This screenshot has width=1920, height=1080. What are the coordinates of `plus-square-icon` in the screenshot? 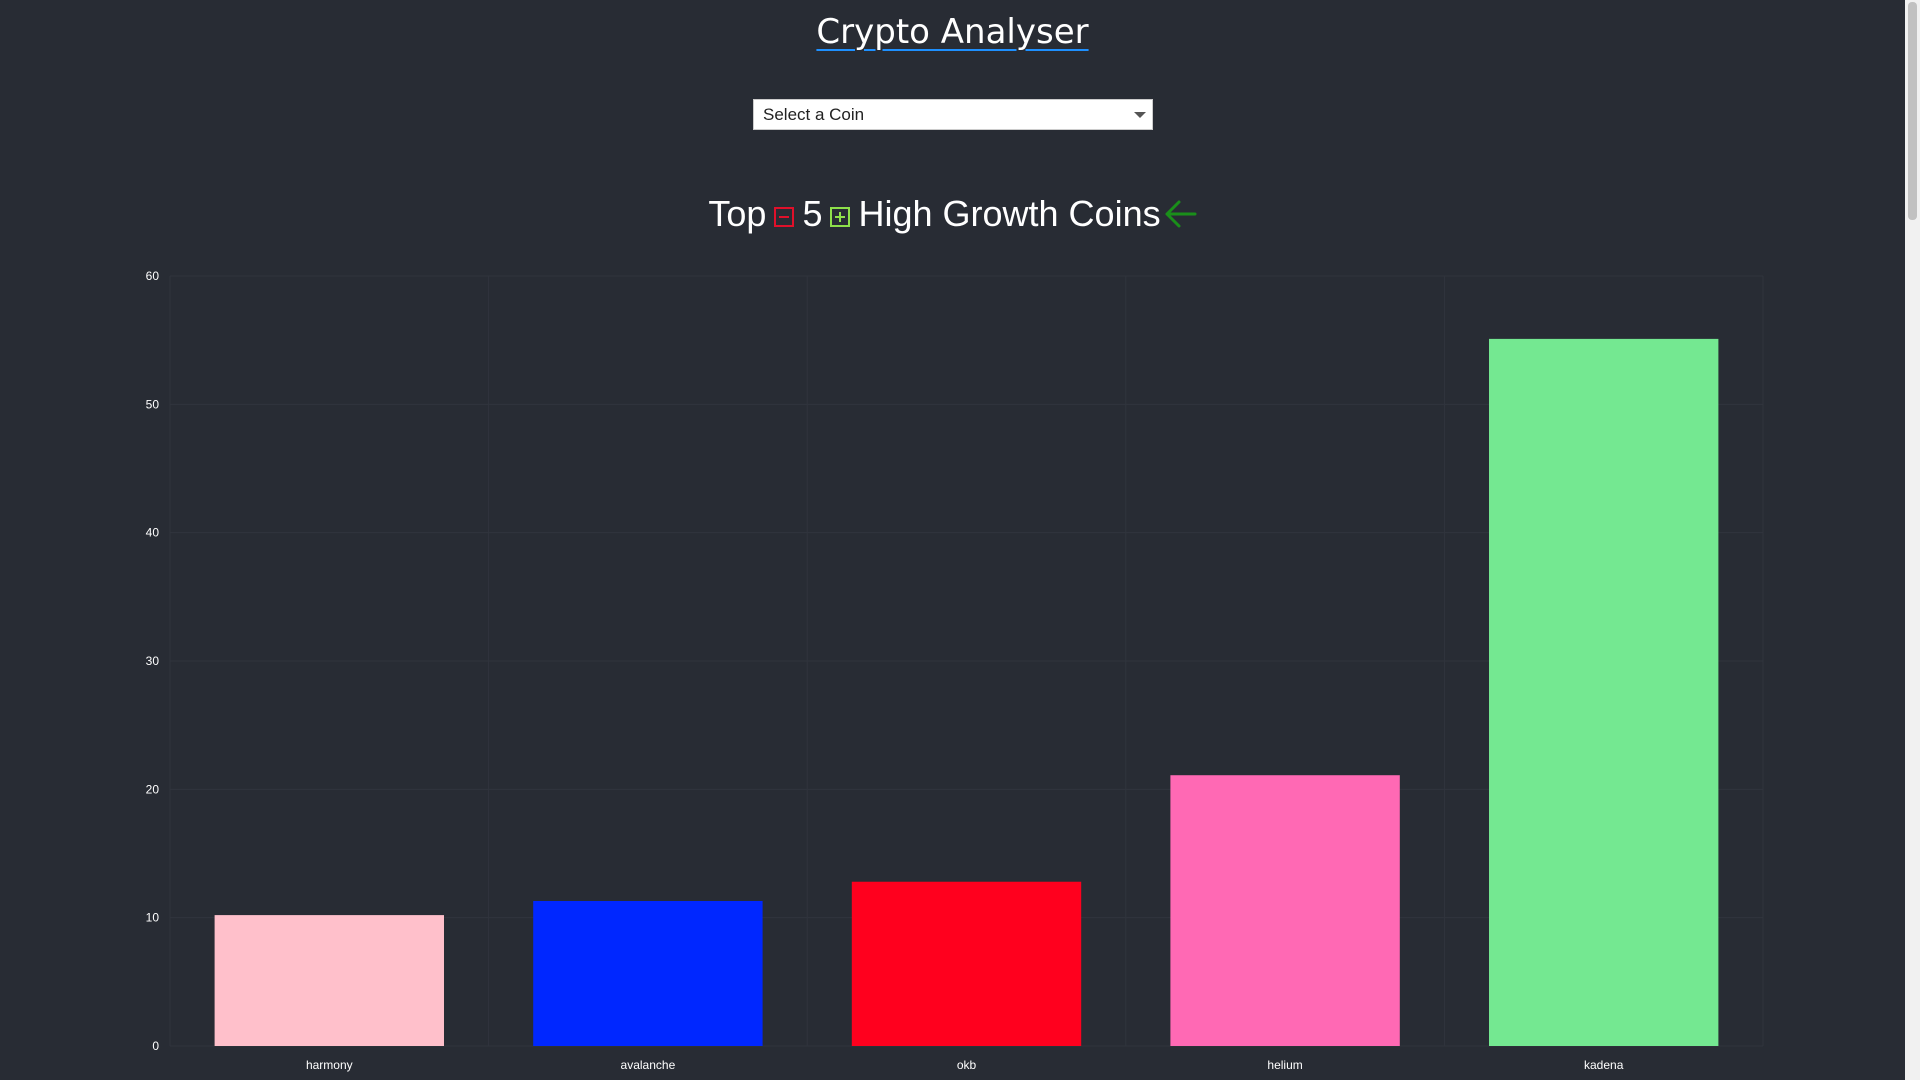 It's located at (840, 217).